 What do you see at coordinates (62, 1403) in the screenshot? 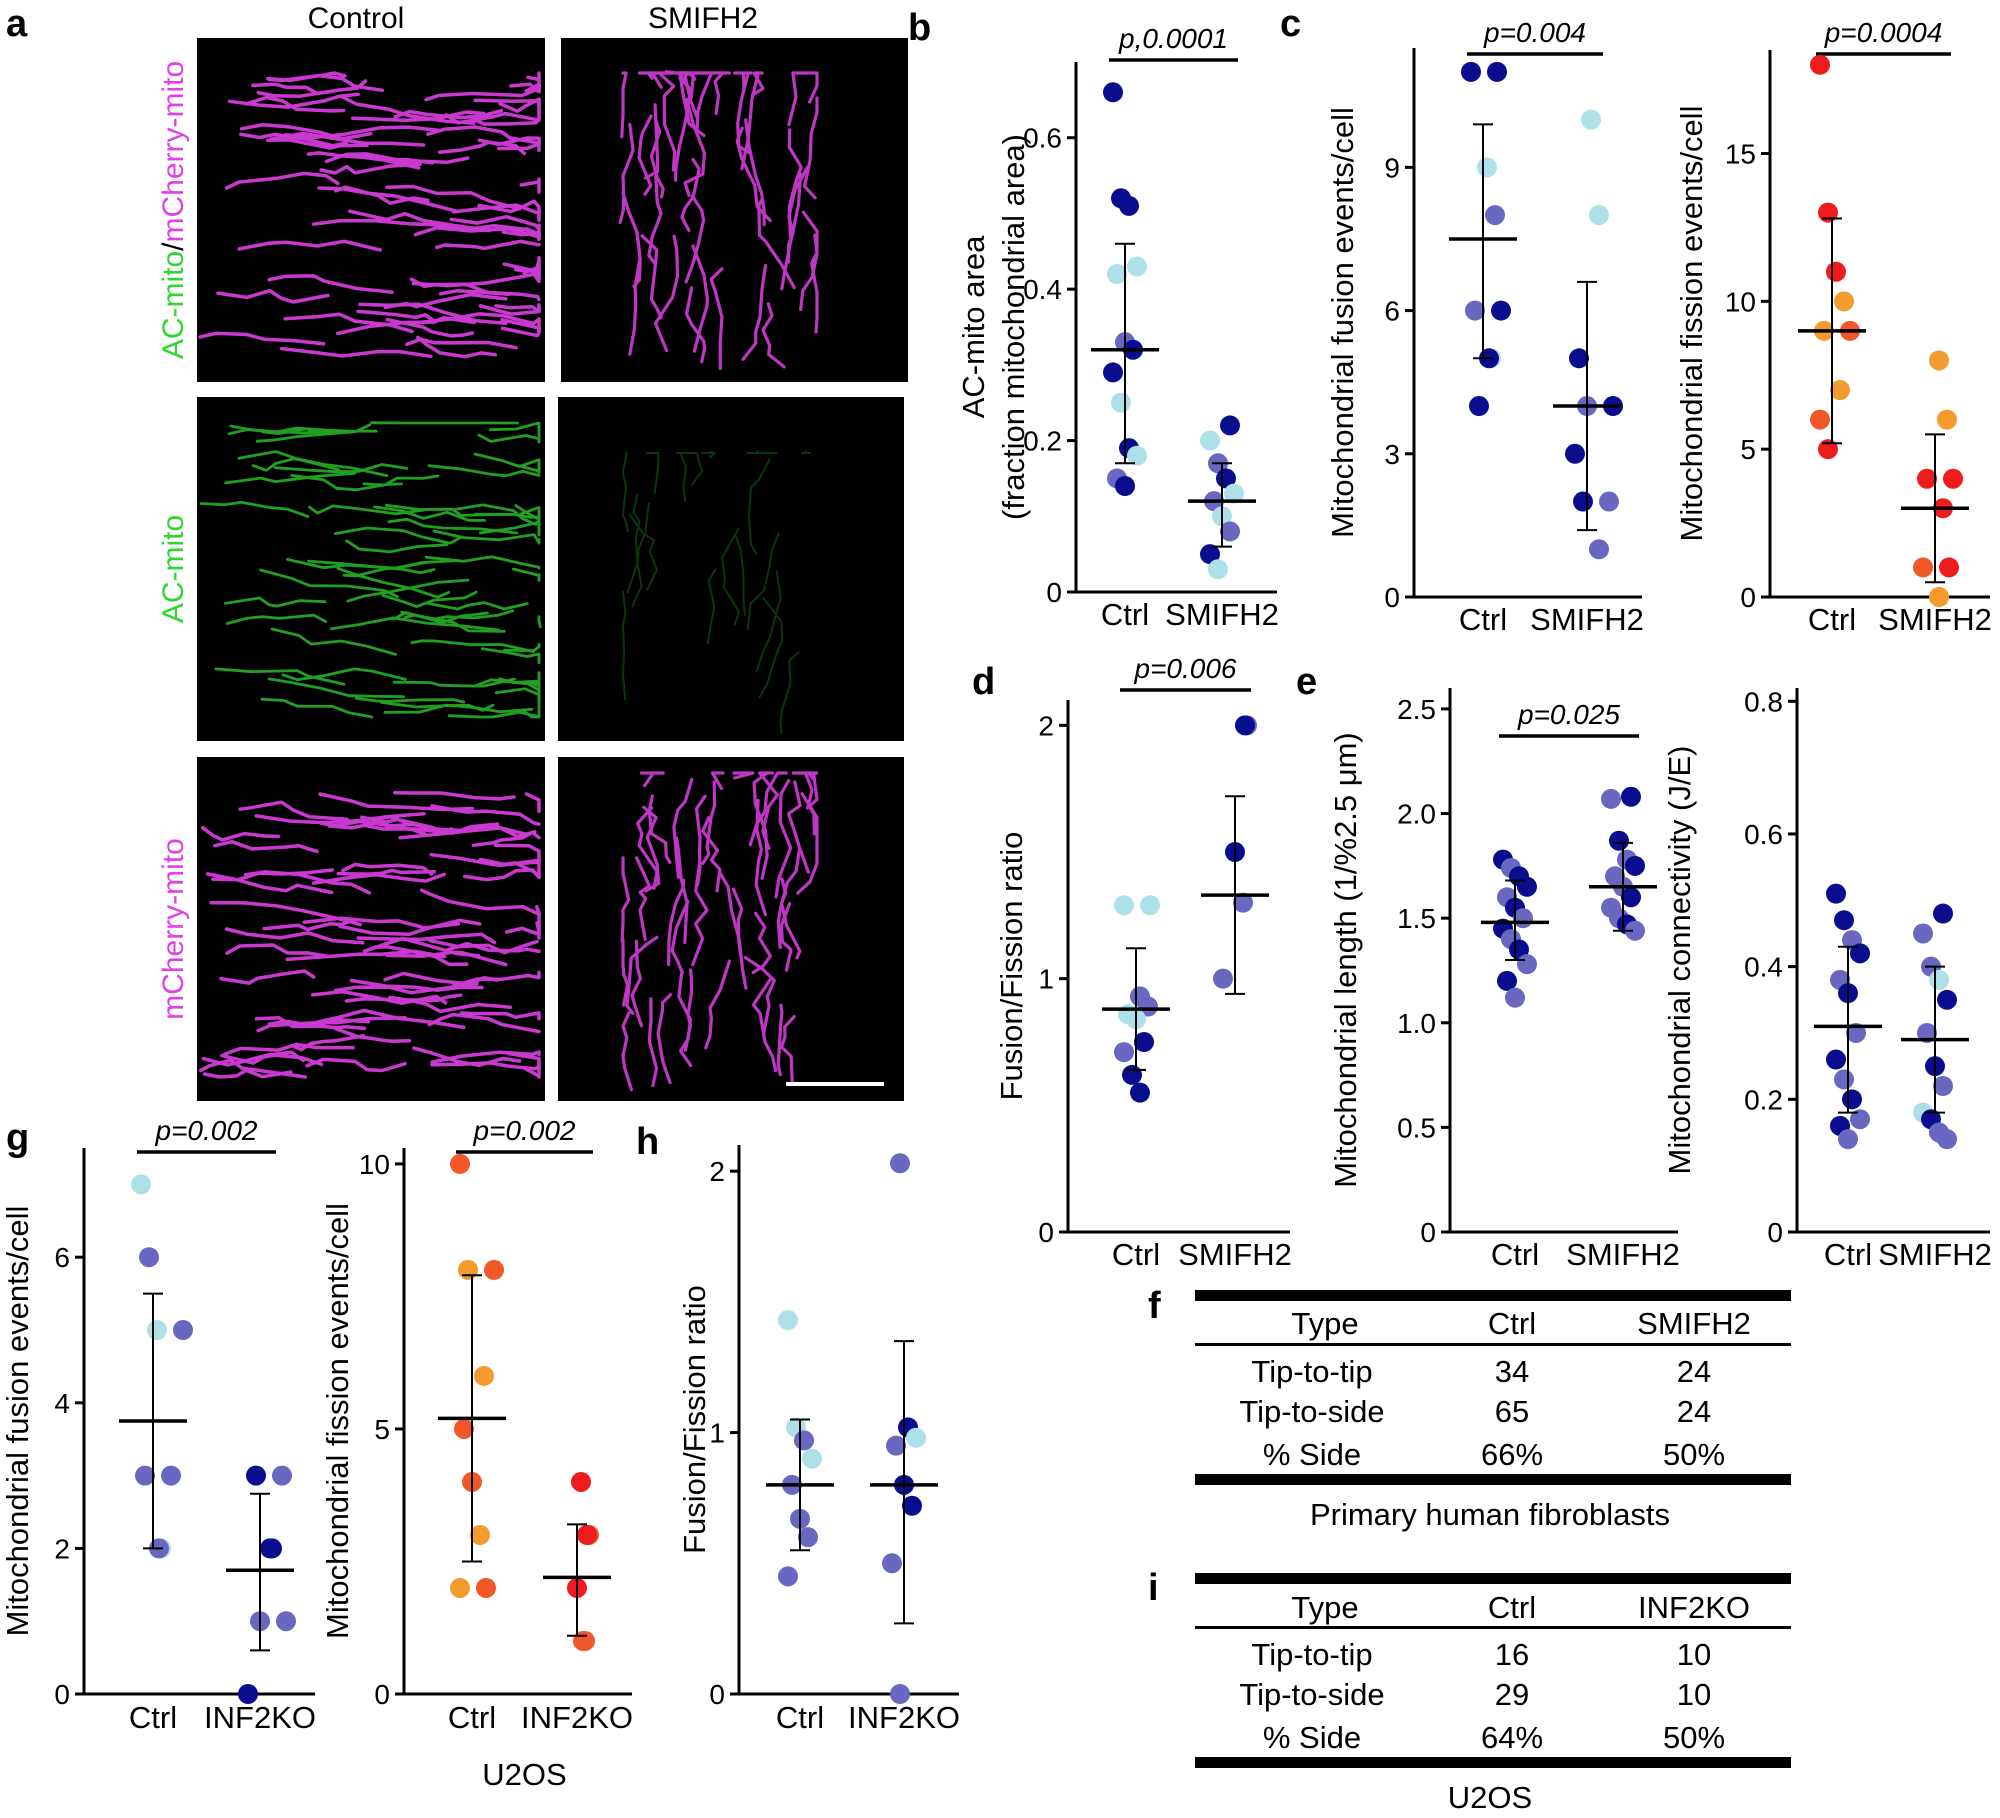
I see `y-tick-label: 4` at bounding box center [62, 1403].